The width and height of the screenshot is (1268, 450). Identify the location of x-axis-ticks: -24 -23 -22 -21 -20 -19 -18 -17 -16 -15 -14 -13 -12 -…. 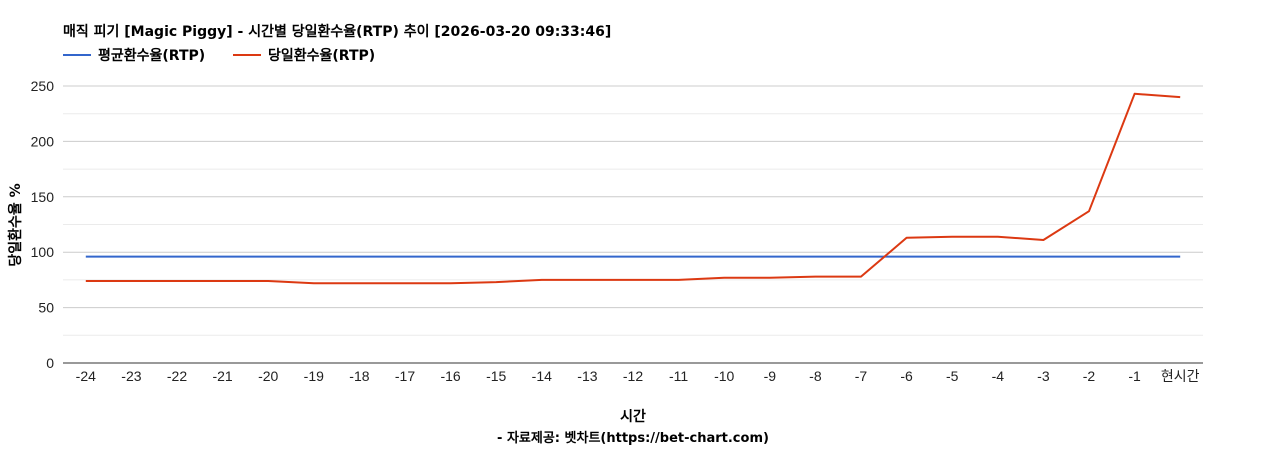
(638, 376).